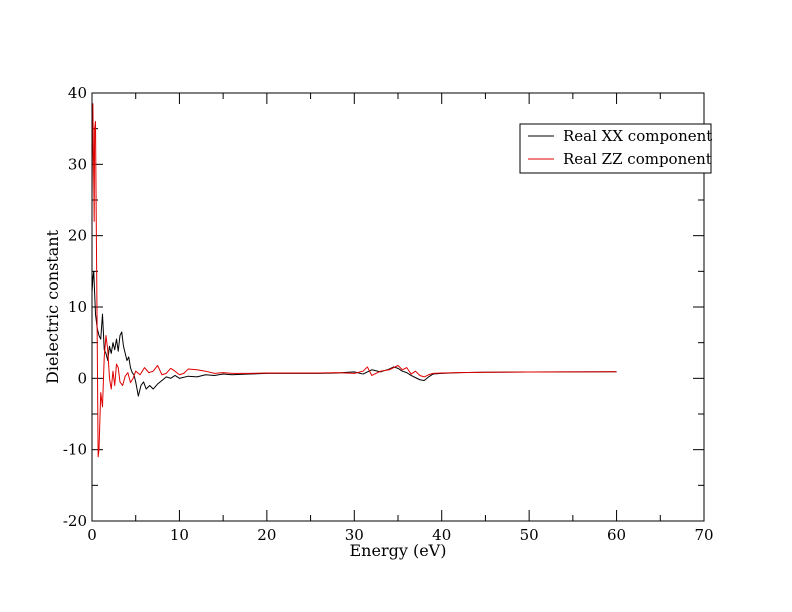 This screenshot has height=612, width=792. What do you see at coordinates (92, 535) in the screenshot?
I see `x-tick-label: 0` at bounding box center [92, 535].